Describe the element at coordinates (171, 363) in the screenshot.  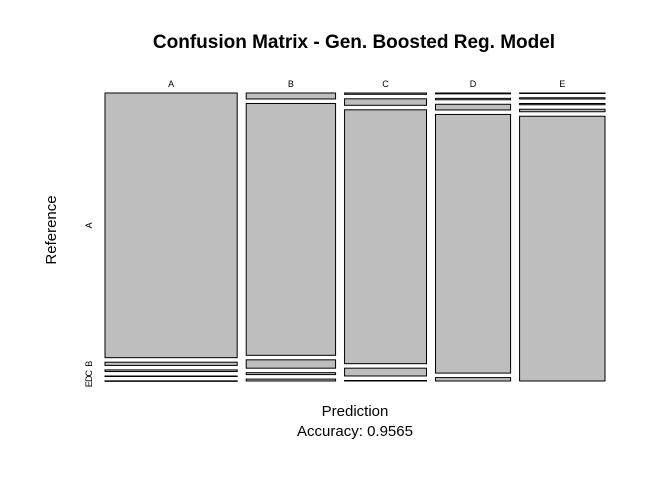
I see `cell-ref-b-pred-a` at that location.